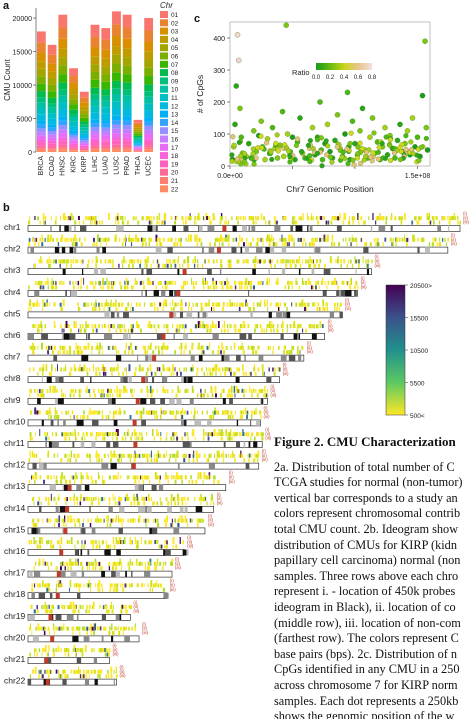  Describe the element at coordinates (175, 40) in the screenshot. I see `legend-label: 04` at that location.